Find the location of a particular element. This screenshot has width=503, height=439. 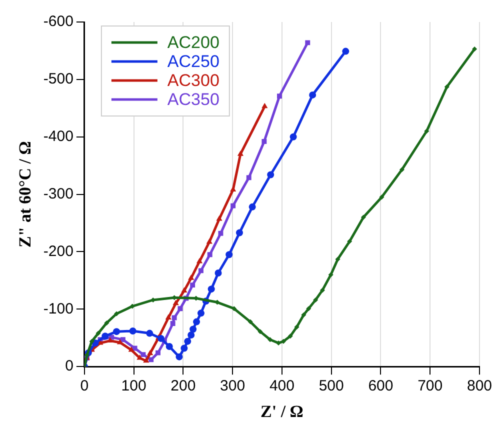

x-tick-label: 100 is located at coordinates (133, 386).